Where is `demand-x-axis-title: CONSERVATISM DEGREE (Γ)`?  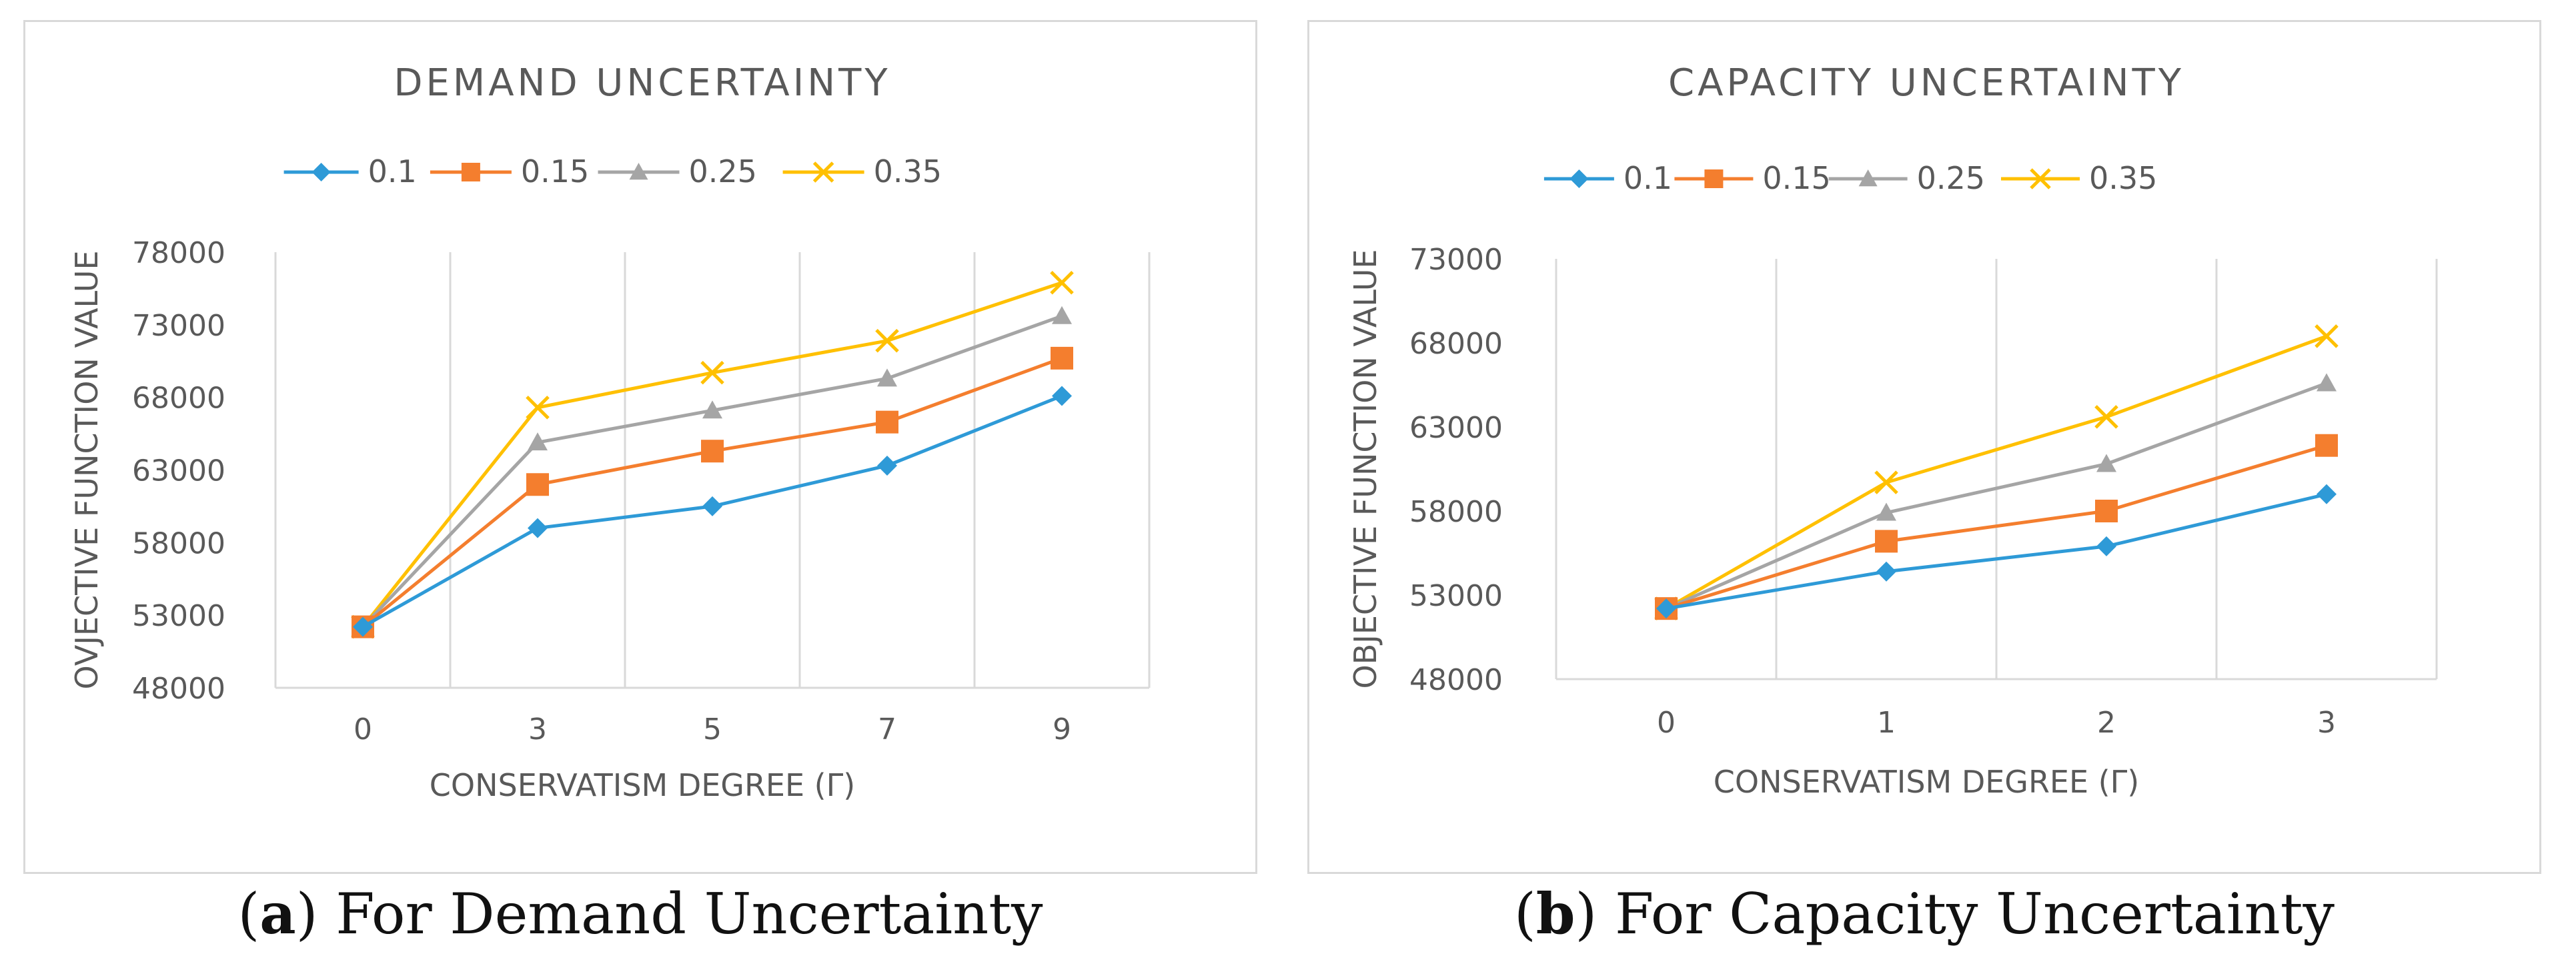
demand-x-axis-title: CONSERVATISM DEGREE (Γ) is located at coordinates (642, 785).